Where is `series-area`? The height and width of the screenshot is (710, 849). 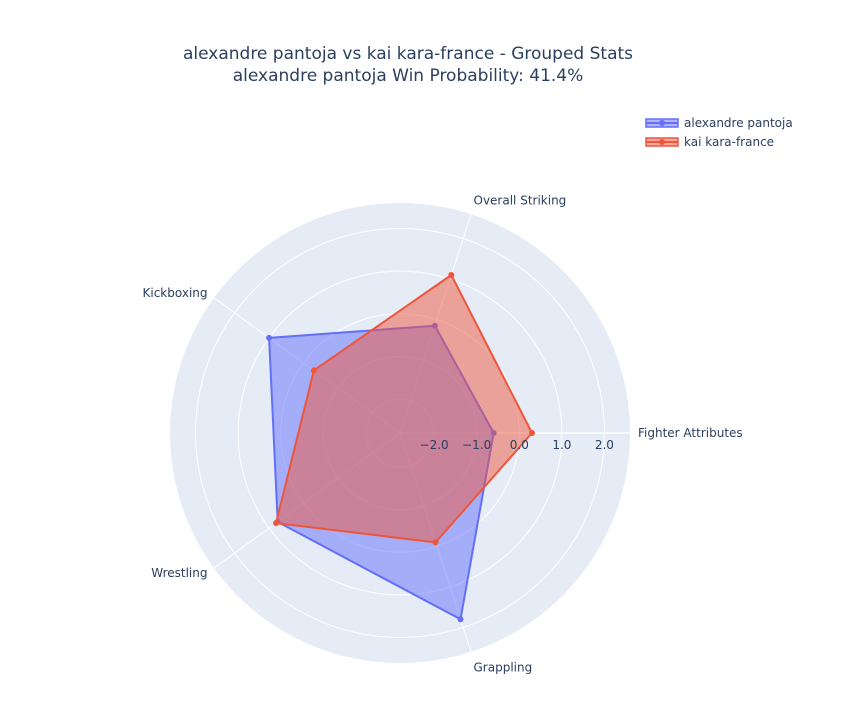 series-area is located at coordinates (404, 409).